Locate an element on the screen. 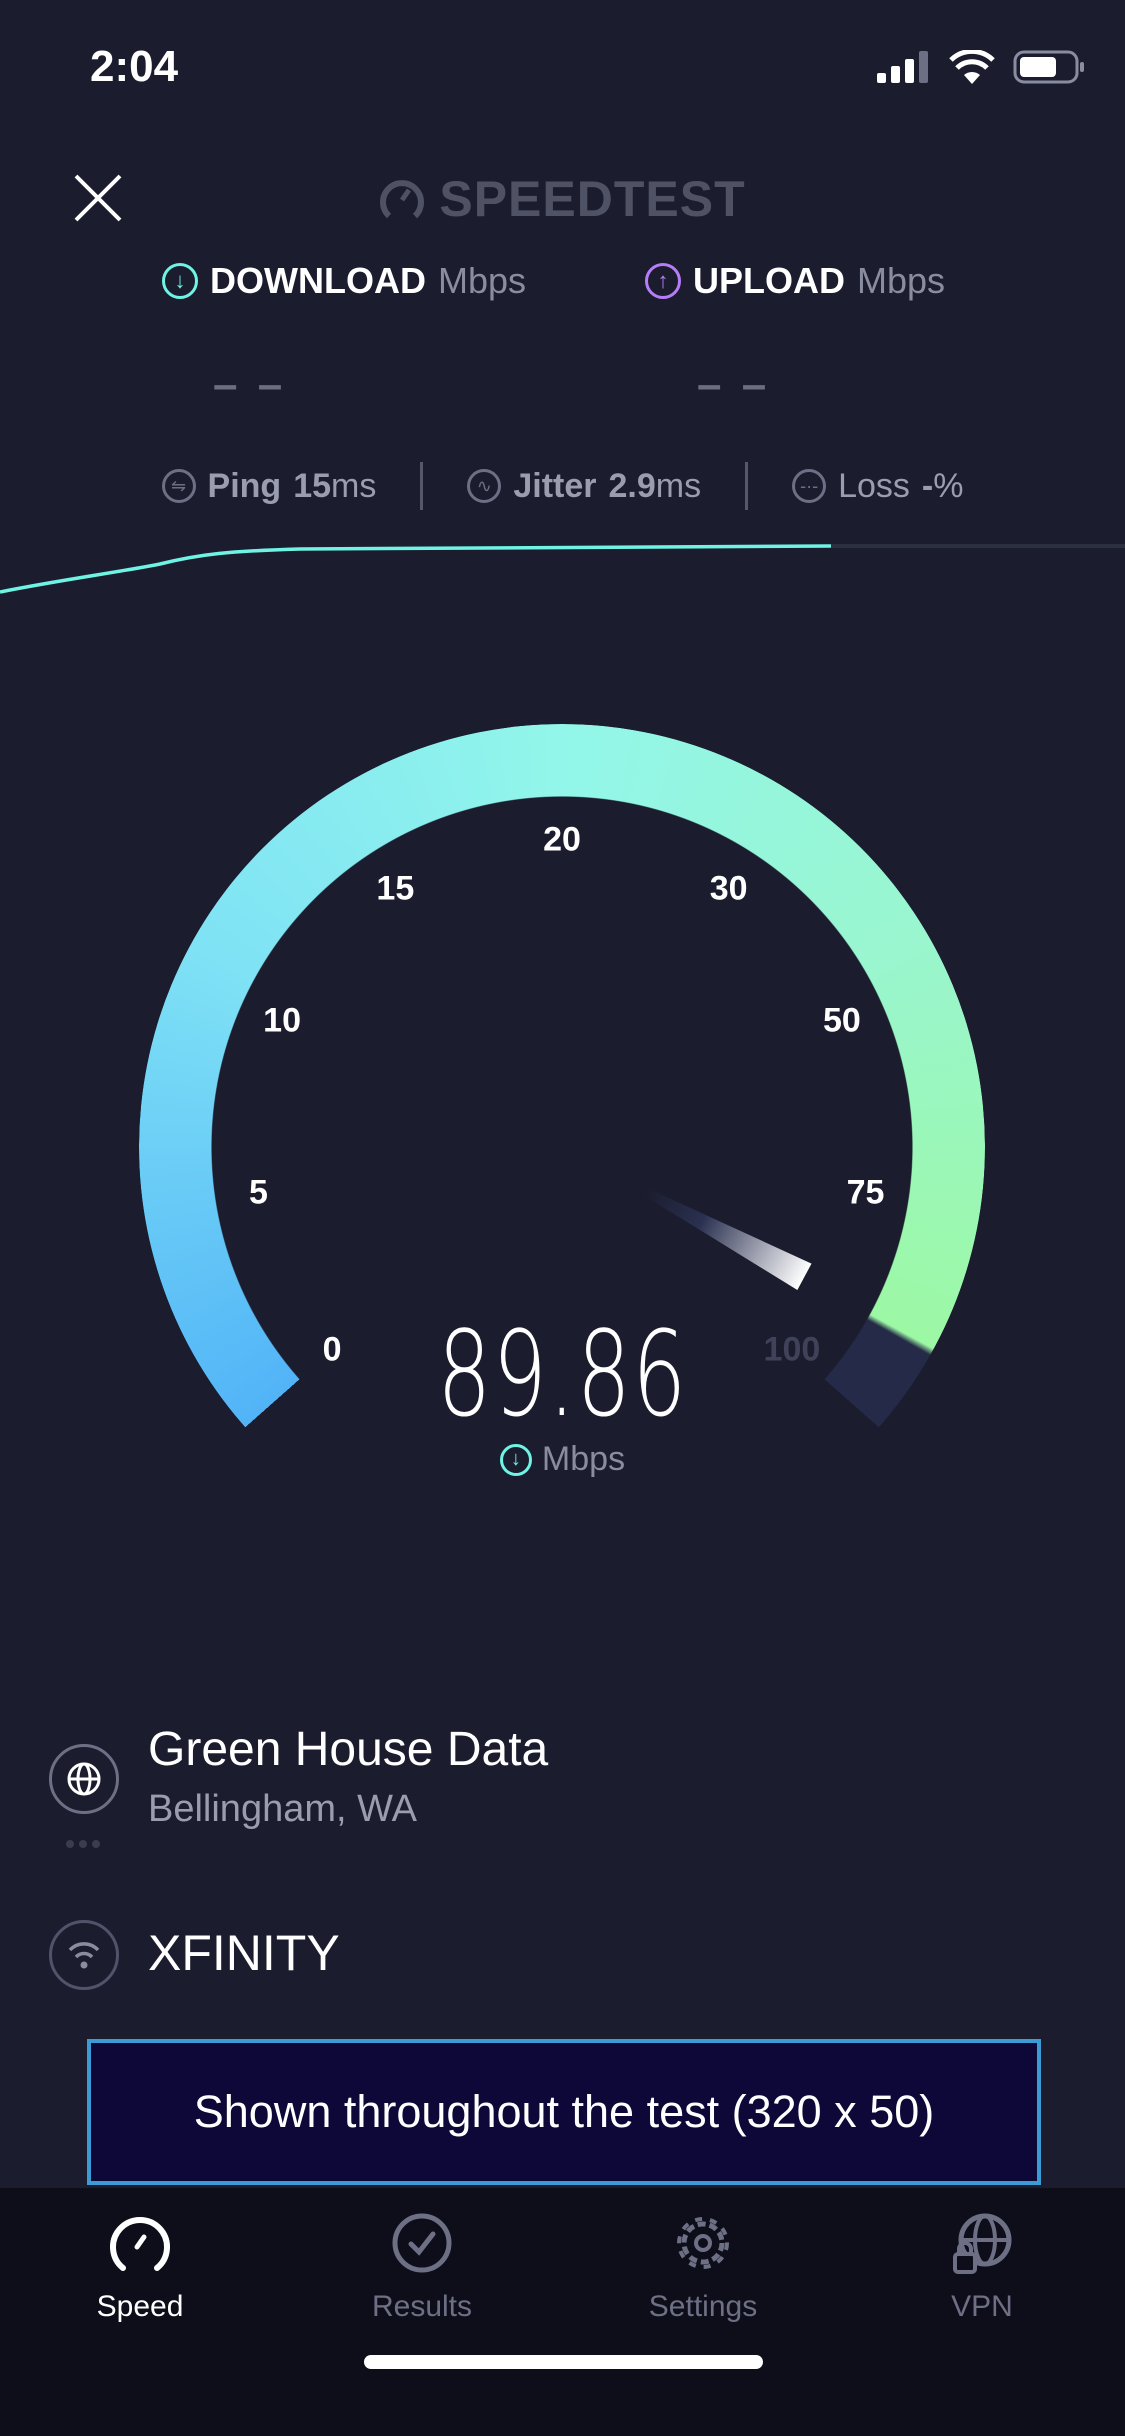  download-value: – – is located at coordinates (250, 384).